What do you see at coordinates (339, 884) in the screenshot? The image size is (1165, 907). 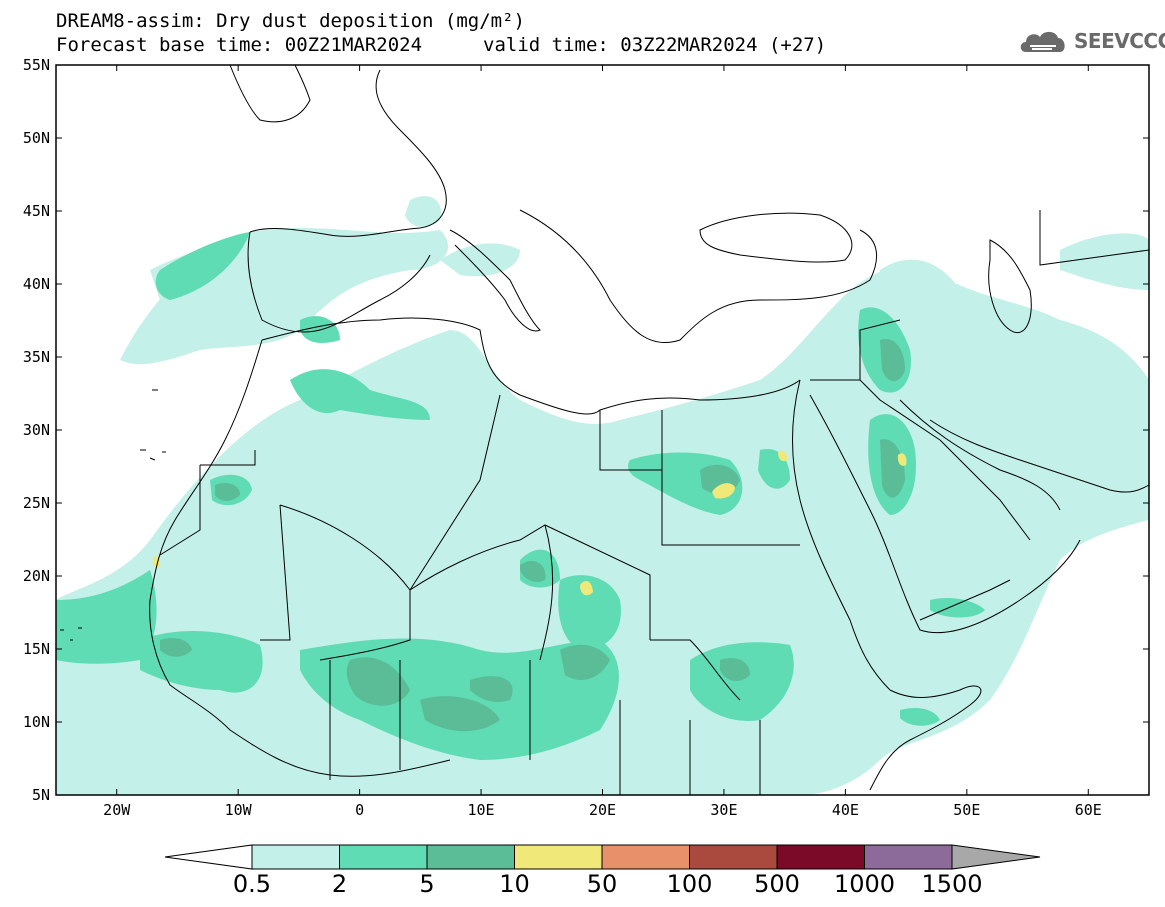 I see `colorbar-label: 2` at bounding box center [339, 884].